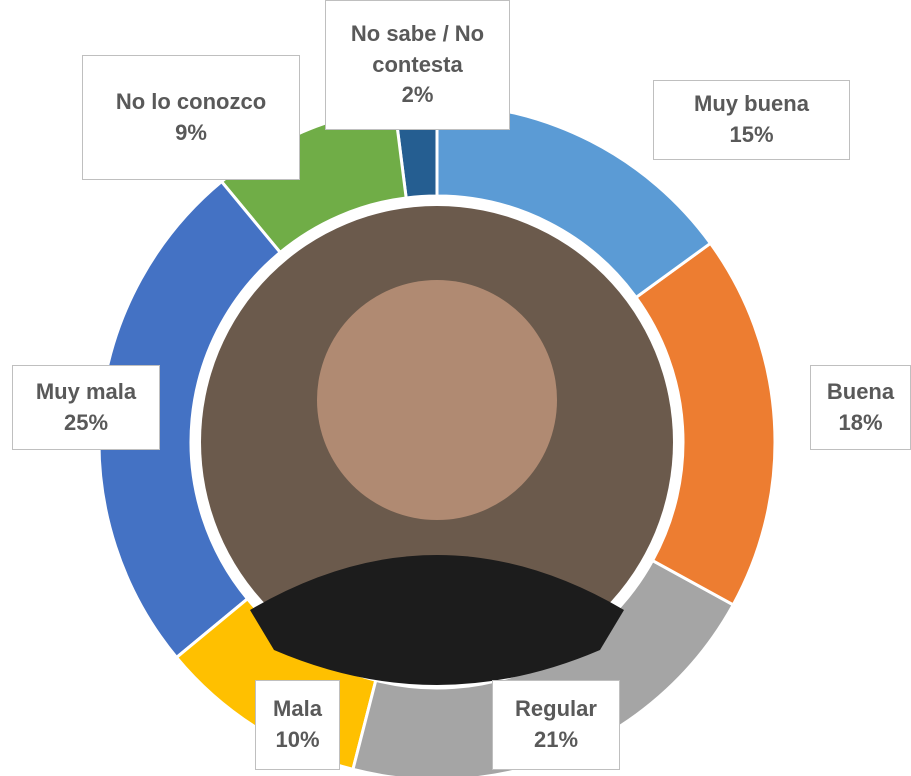  I want to click on label-category: Regular, so click(556, 709).